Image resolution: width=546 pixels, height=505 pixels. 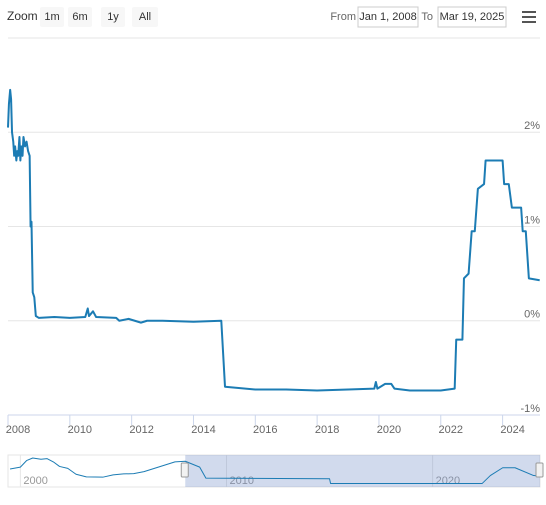 I want to click on y-tick-label: 1%, so click(x=532, y=220).